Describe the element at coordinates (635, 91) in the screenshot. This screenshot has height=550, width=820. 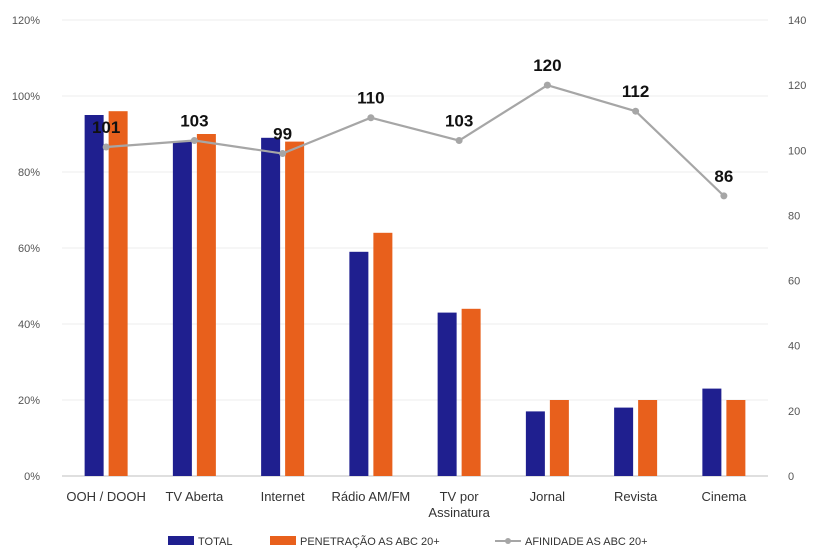
I see `affinity-data-label: 112` at that location.